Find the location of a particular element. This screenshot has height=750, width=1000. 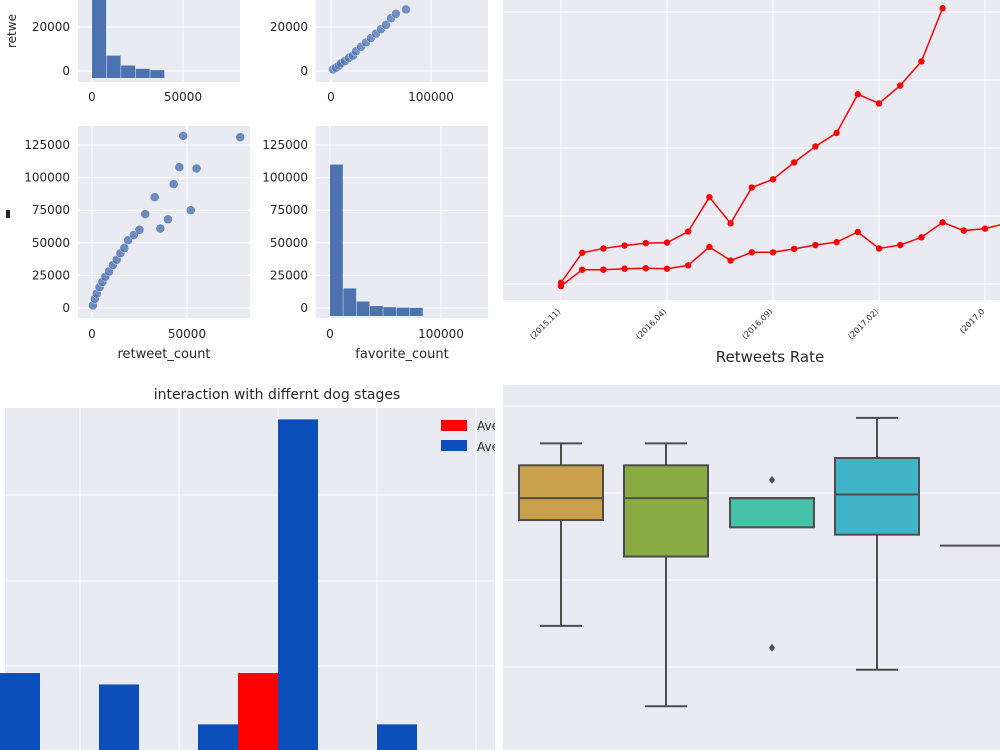

panel-divider is located at coordinates (499, 375).